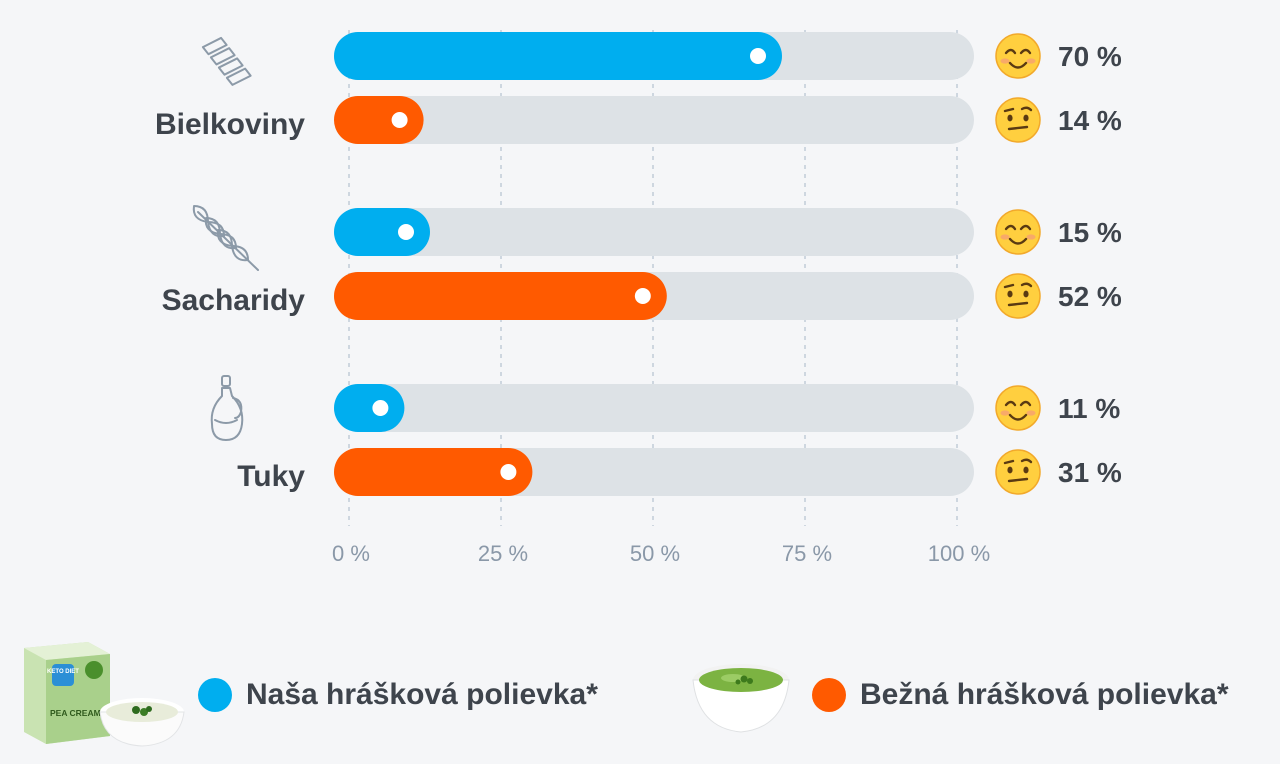 Image resolution: width=1280 pixels, height=764 pixels. What do you see at coordinates (1090, 264) in the screenshot?
I see `value-labels: 70 % 14 % 15 % 52 % 11 % 31 %` at bounding box center [1090, 264].